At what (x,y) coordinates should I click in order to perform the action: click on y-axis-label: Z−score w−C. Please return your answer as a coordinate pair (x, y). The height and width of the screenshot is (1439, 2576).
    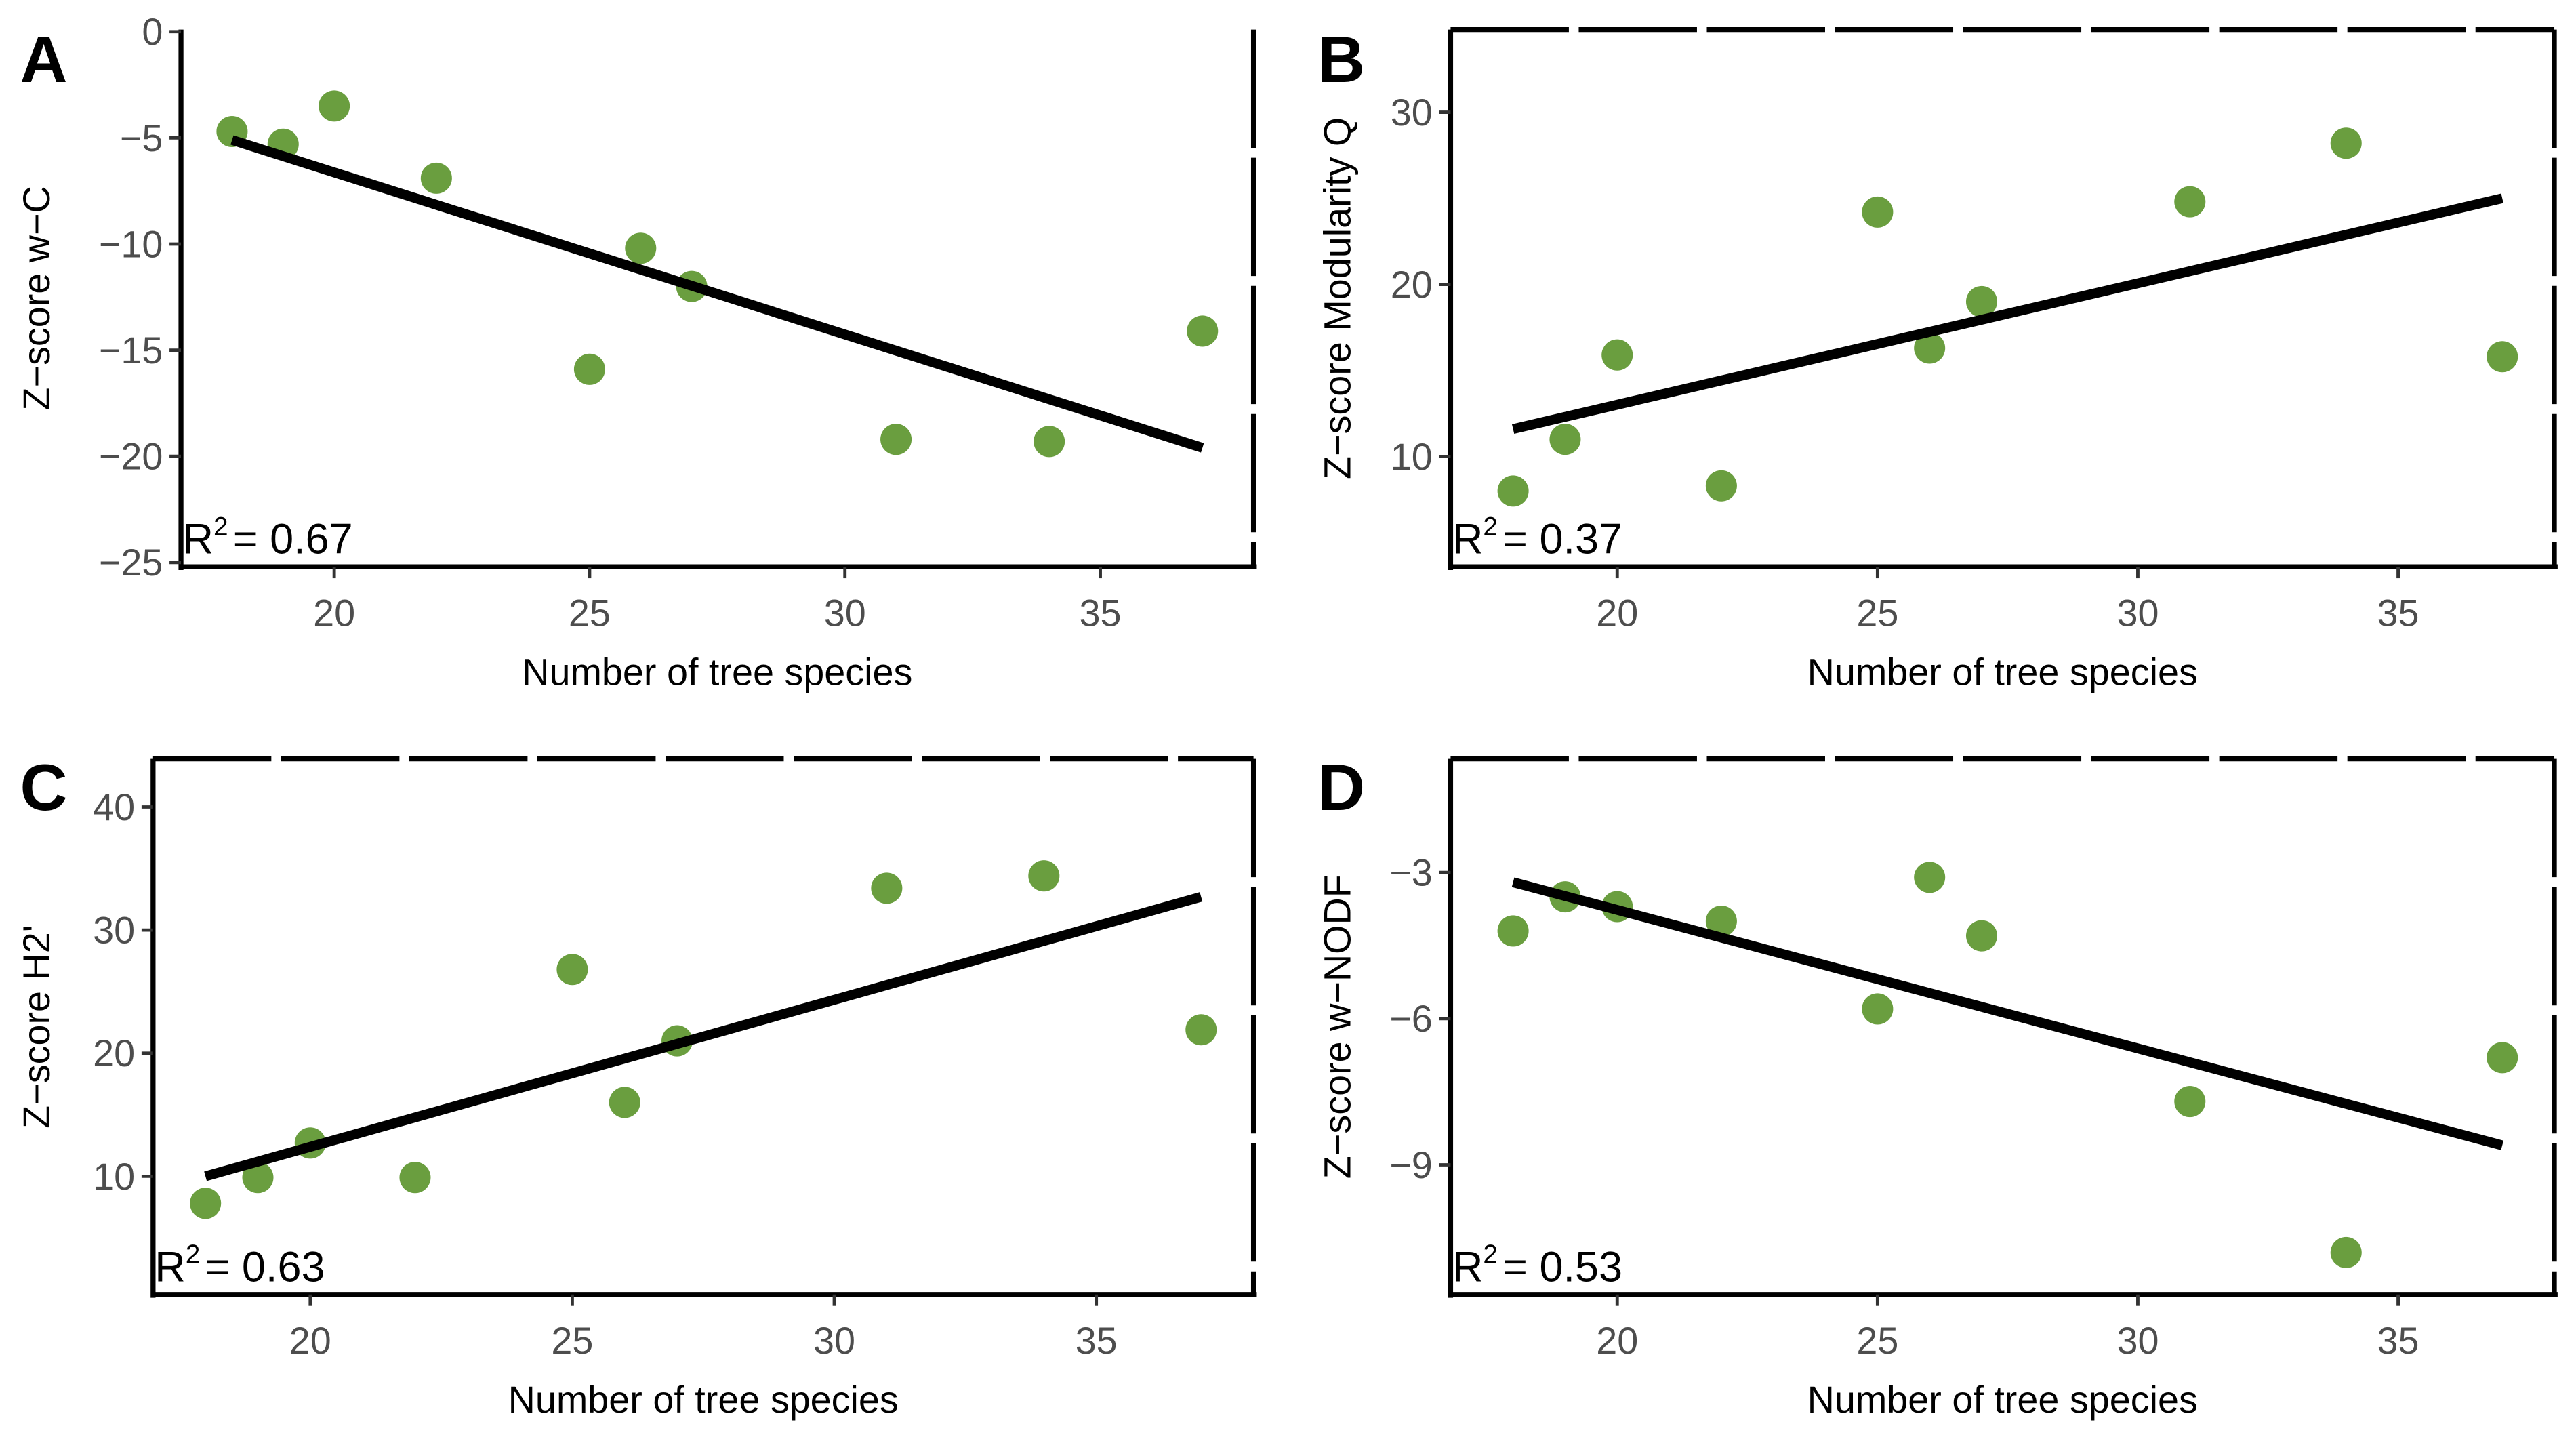
    Looking at the image, I should click on (37, 298).